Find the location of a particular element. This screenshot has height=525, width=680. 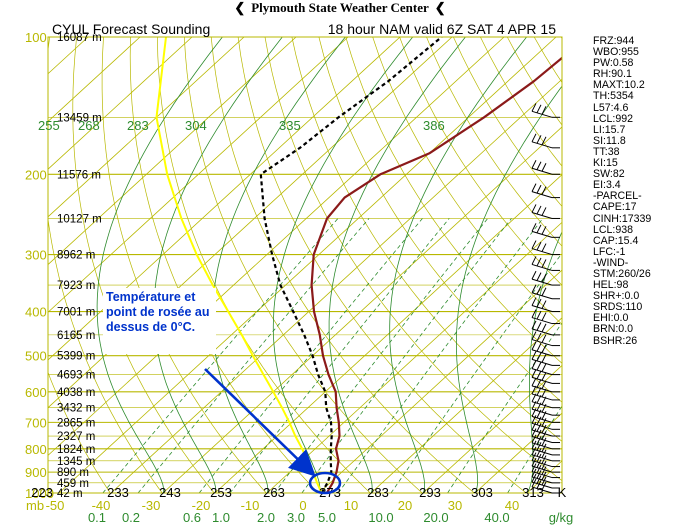

index-item: TH:5354 is located at coordinates (613, 96).